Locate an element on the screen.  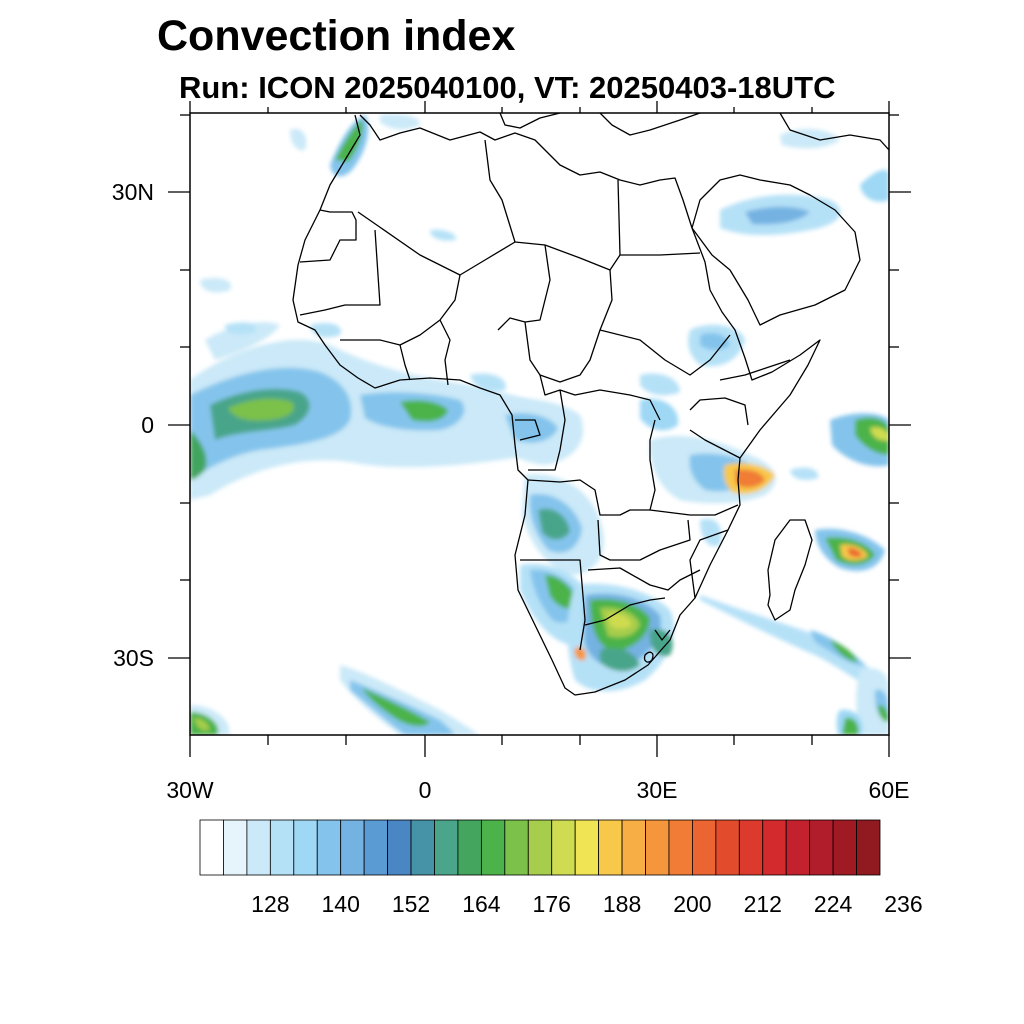
lat-label-0: 0 is located at coordinates (147, 425).